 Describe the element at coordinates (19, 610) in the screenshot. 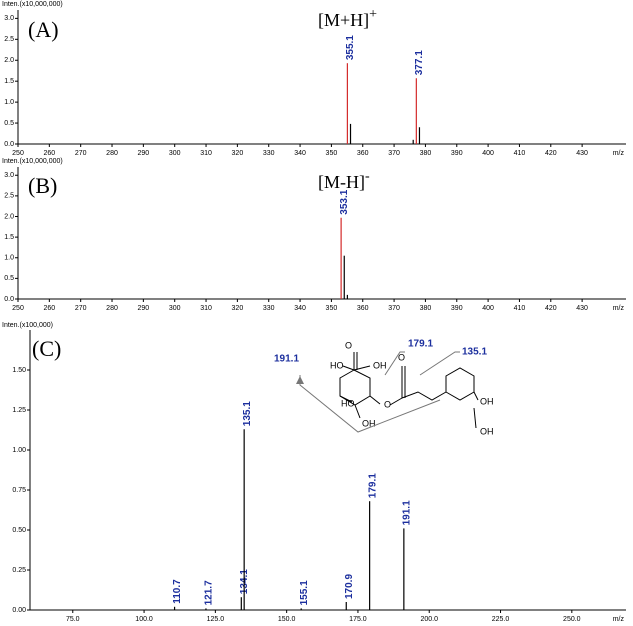

I see `y-tick-label: 0.00` at that location.